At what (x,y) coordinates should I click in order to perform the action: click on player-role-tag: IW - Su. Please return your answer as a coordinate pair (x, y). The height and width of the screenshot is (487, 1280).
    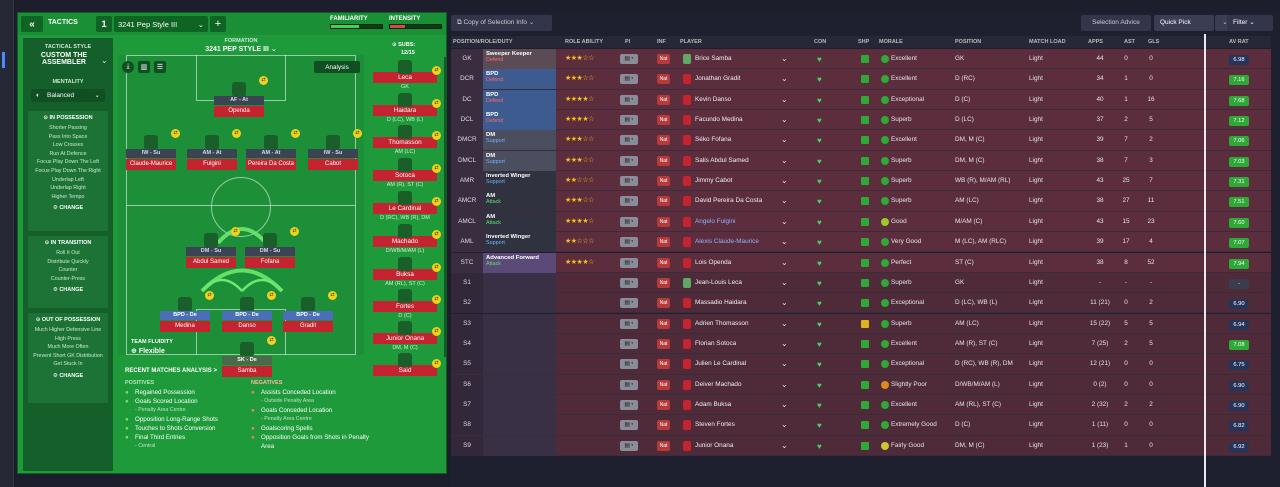
    Looking at the image, I should click on (151, 153).